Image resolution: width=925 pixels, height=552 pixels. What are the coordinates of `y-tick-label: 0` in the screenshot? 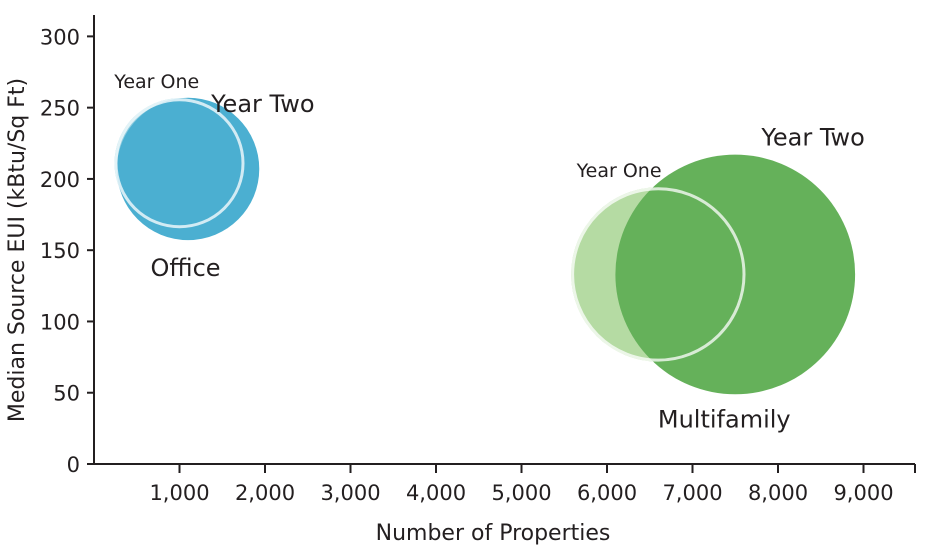 It's located at (73, 465).